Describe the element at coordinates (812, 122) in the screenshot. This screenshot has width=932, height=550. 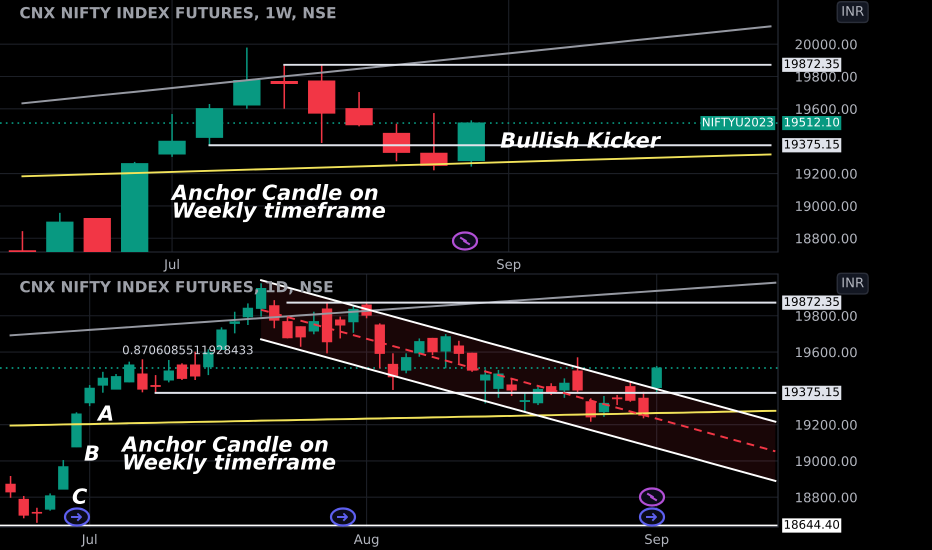
I see `ref-line-label: 19512.10` at that location.